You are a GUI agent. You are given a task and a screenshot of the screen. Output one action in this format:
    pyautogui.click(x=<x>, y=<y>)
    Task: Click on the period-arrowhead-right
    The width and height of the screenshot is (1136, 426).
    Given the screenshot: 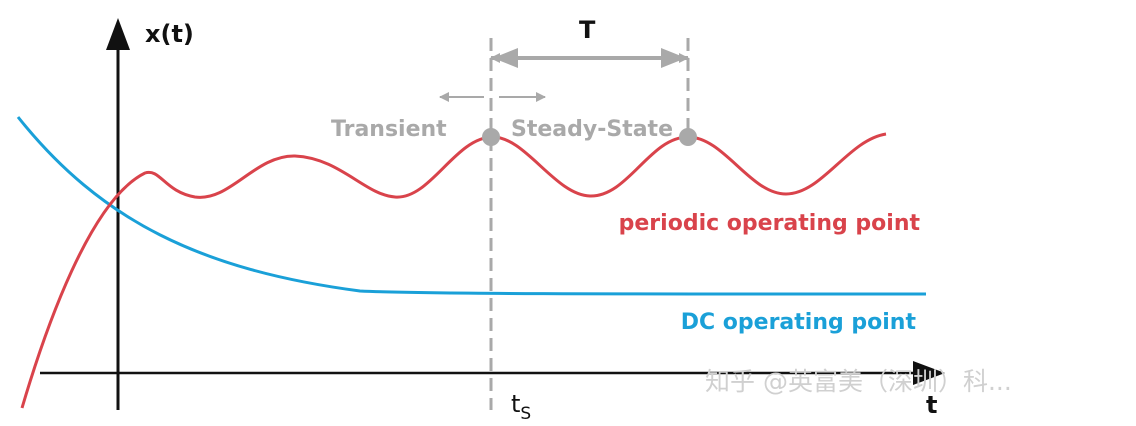 What is the action you would take?
    pyautogui.click(x=673, y=58)
    